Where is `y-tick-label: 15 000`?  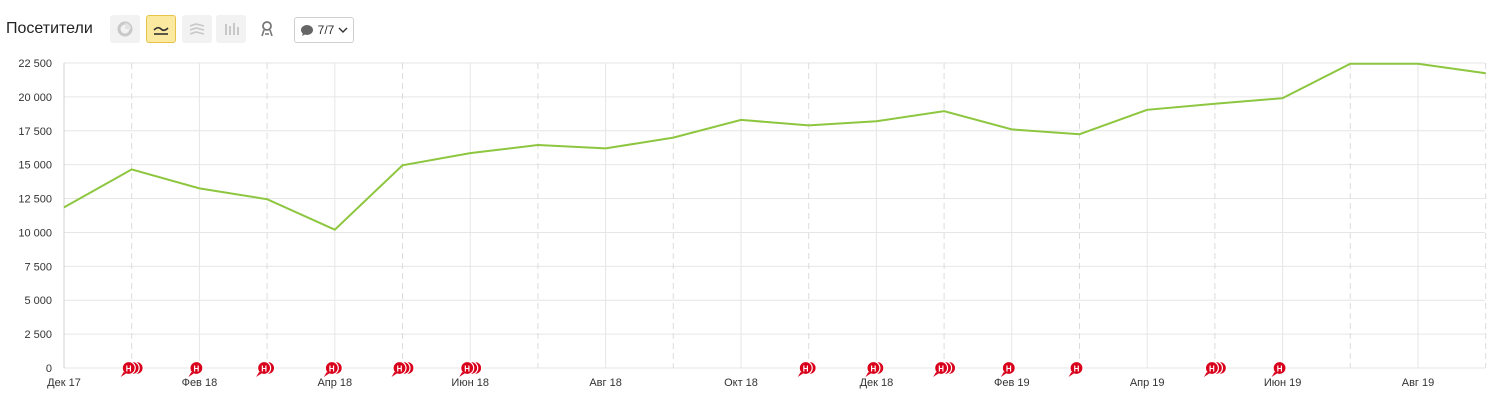 y-tick-label: 15 000 is located at coordinates (35, 166).